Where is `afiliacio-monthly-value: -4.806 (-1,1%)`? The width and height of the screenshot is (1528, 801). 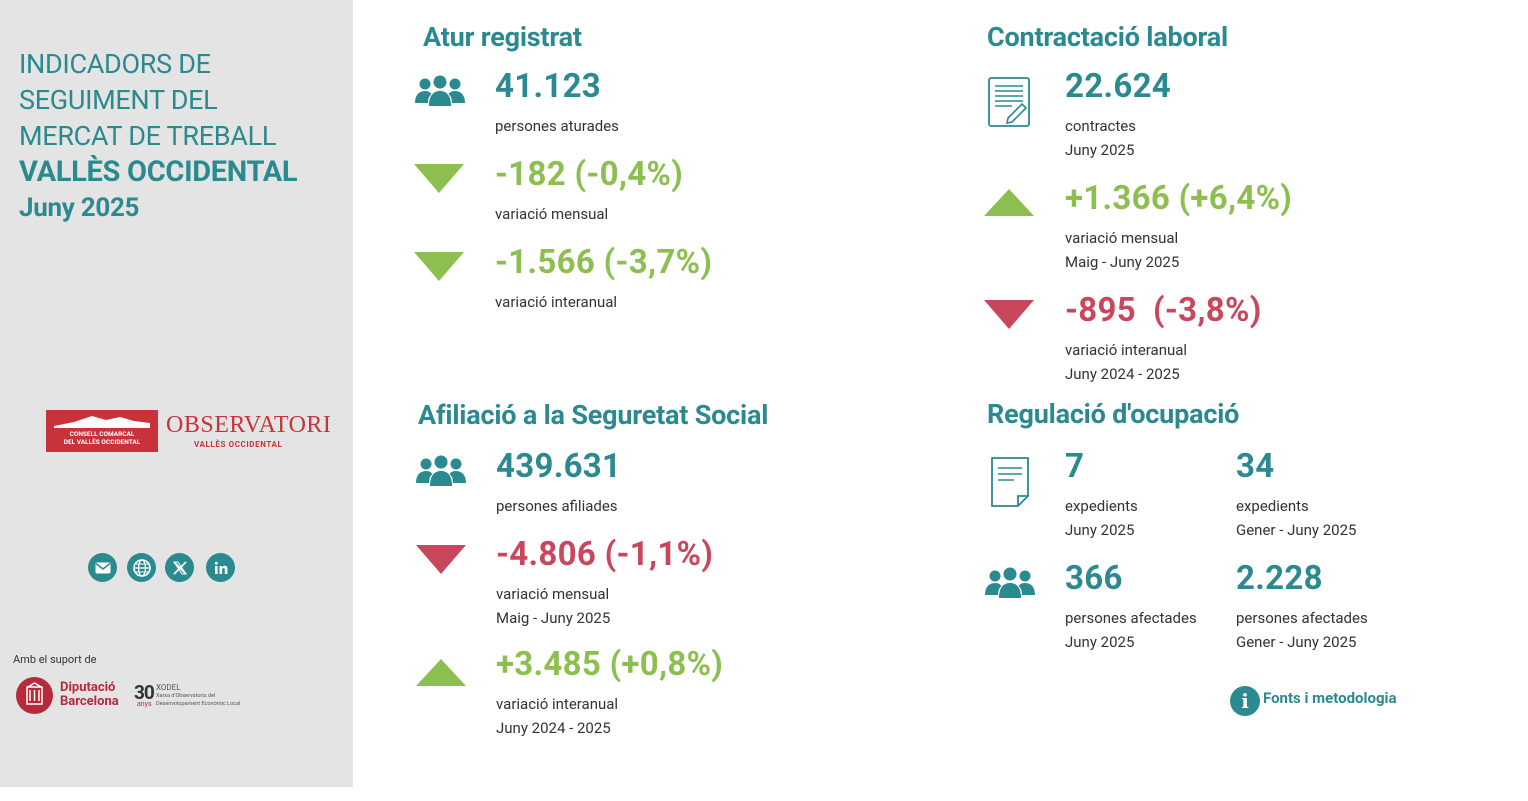
afiliacio-monthly-value: -4.806 (-1,1%) is located at coordinates (605, 554).